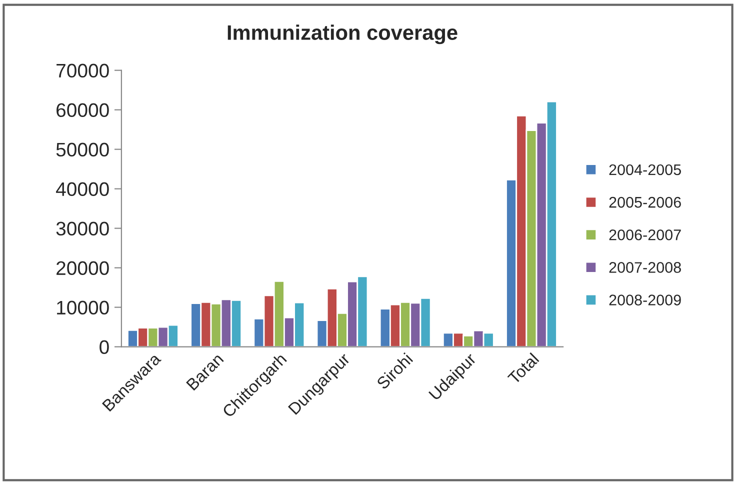 Image resolution: width=736 pixels, height=485 pixels. Describe the element at coordinates (82, 189) in the screenshot. I see `y-tick-label: 40000` at that location.